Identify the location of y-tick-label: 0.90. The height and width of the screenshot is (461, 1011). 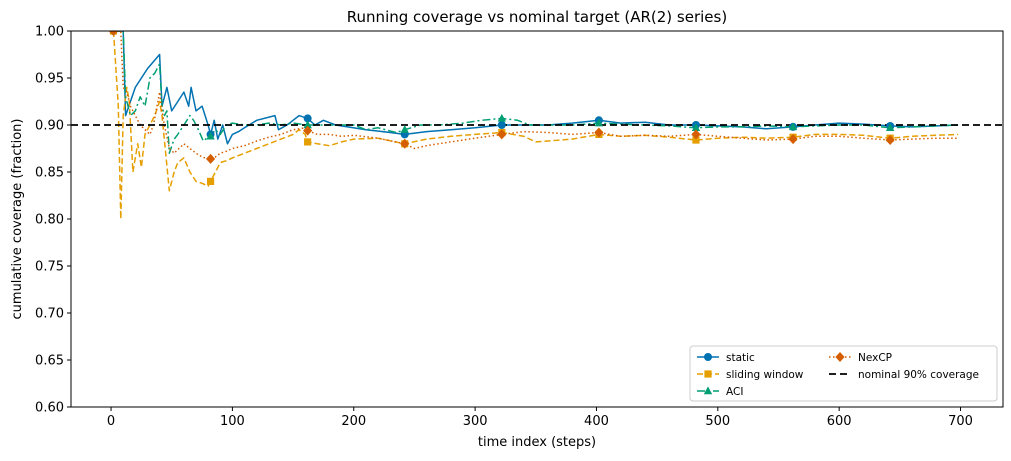
(49, 126).